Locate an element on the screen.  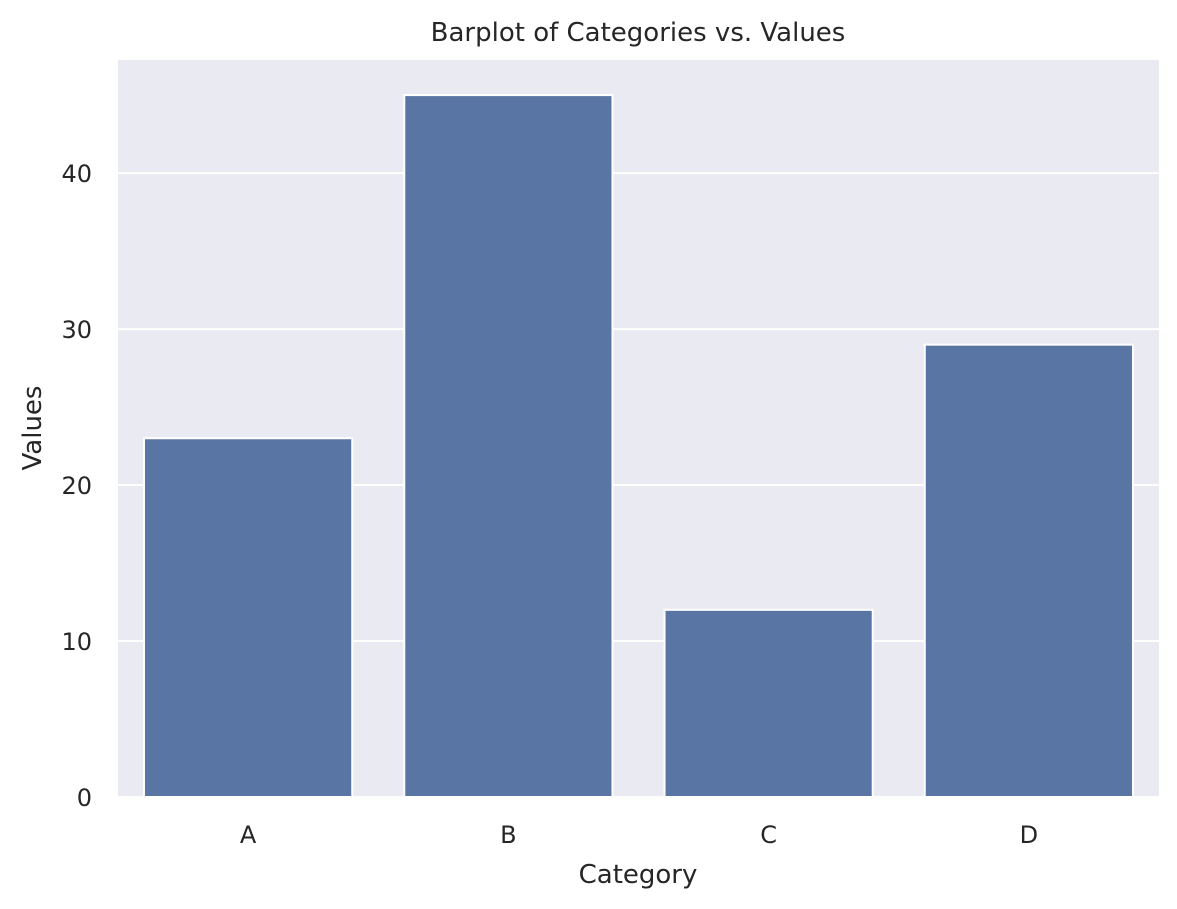
y-tick-label: 30 is located at coordinates (76, 330).